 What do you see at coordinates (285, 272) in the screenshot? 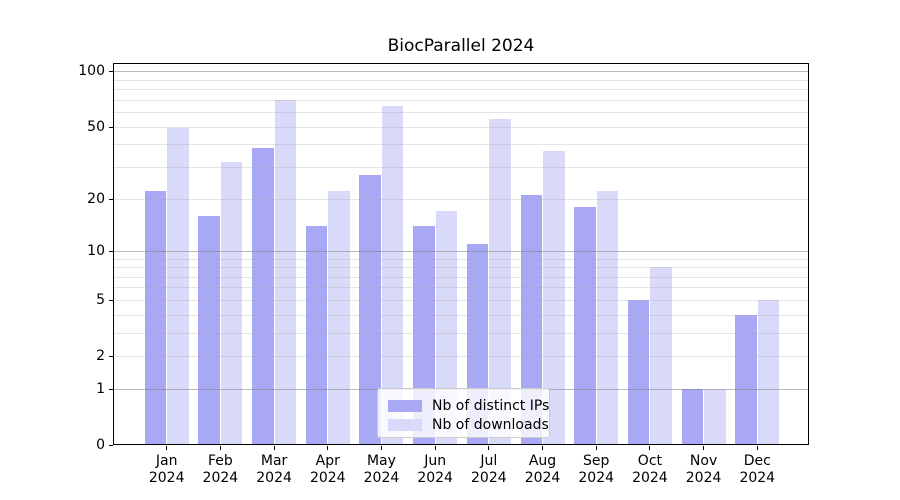
I see `bar-downloads-mar` at bounding box center [285, 272].